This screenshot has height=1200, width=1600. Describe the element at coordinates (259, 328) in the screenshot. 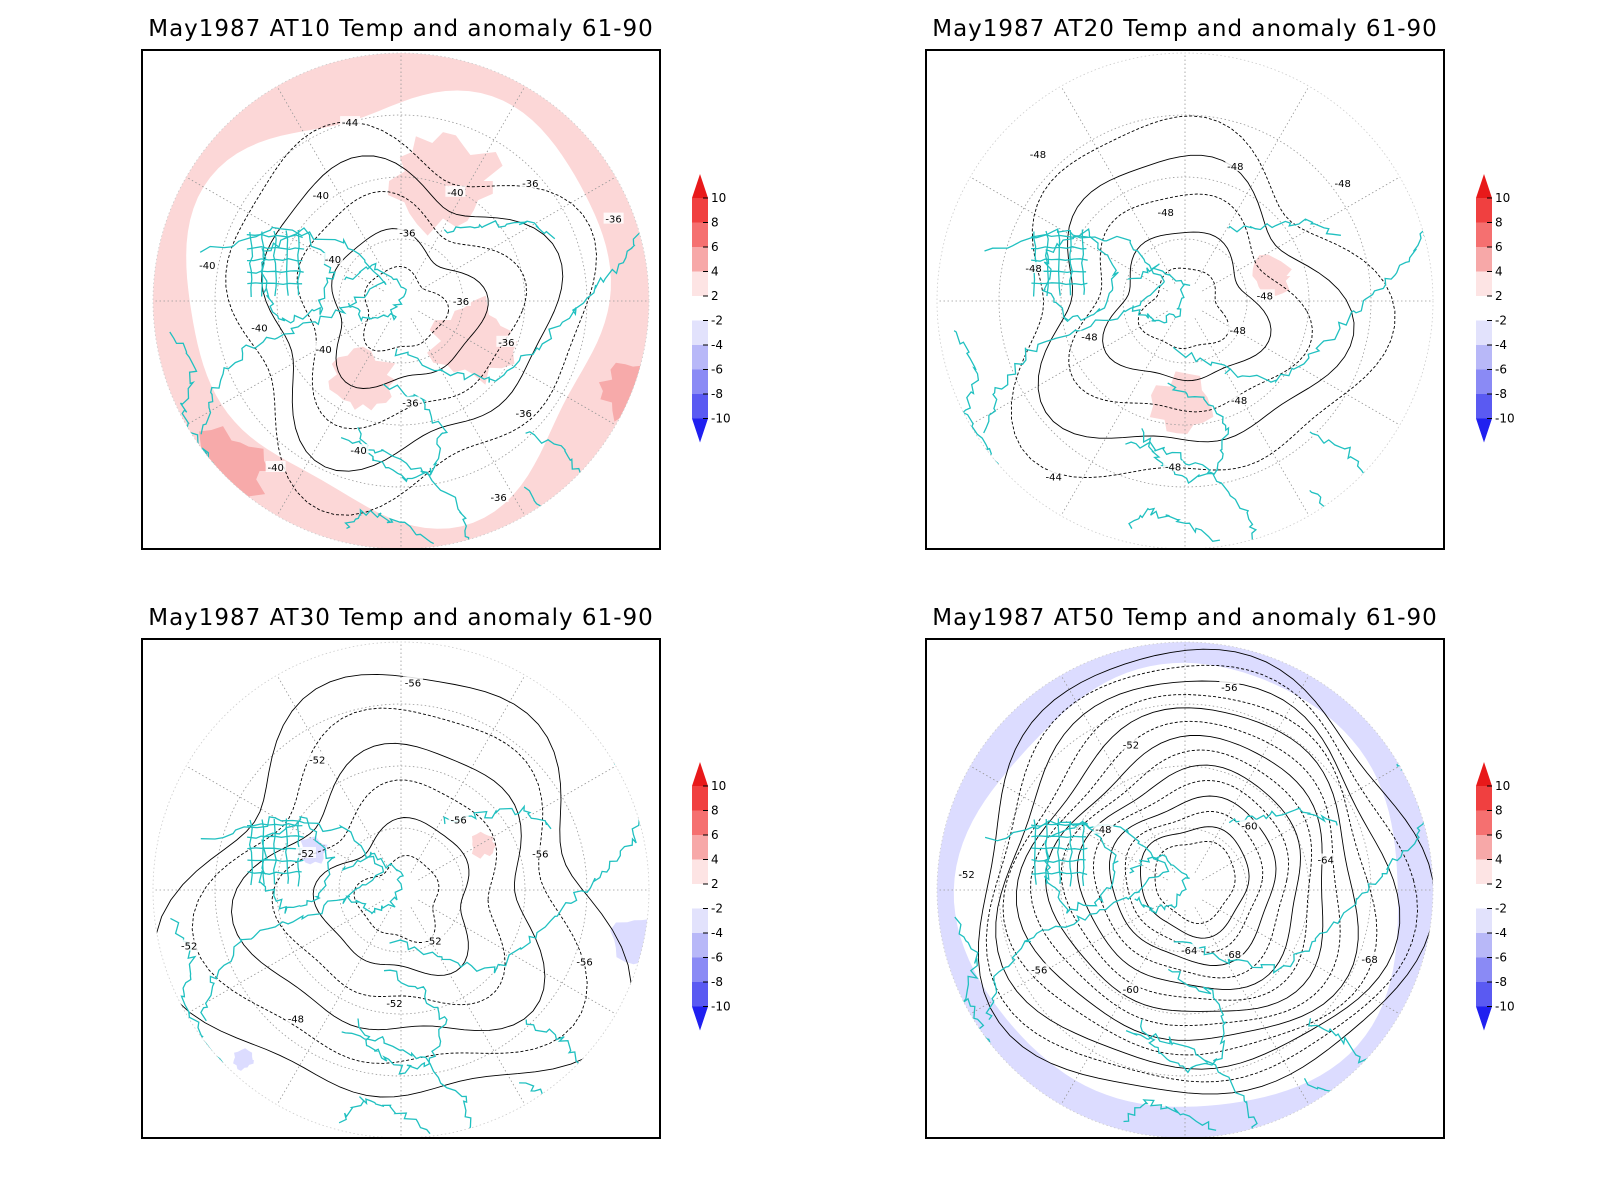

I see `contour-label: -40` at that location.